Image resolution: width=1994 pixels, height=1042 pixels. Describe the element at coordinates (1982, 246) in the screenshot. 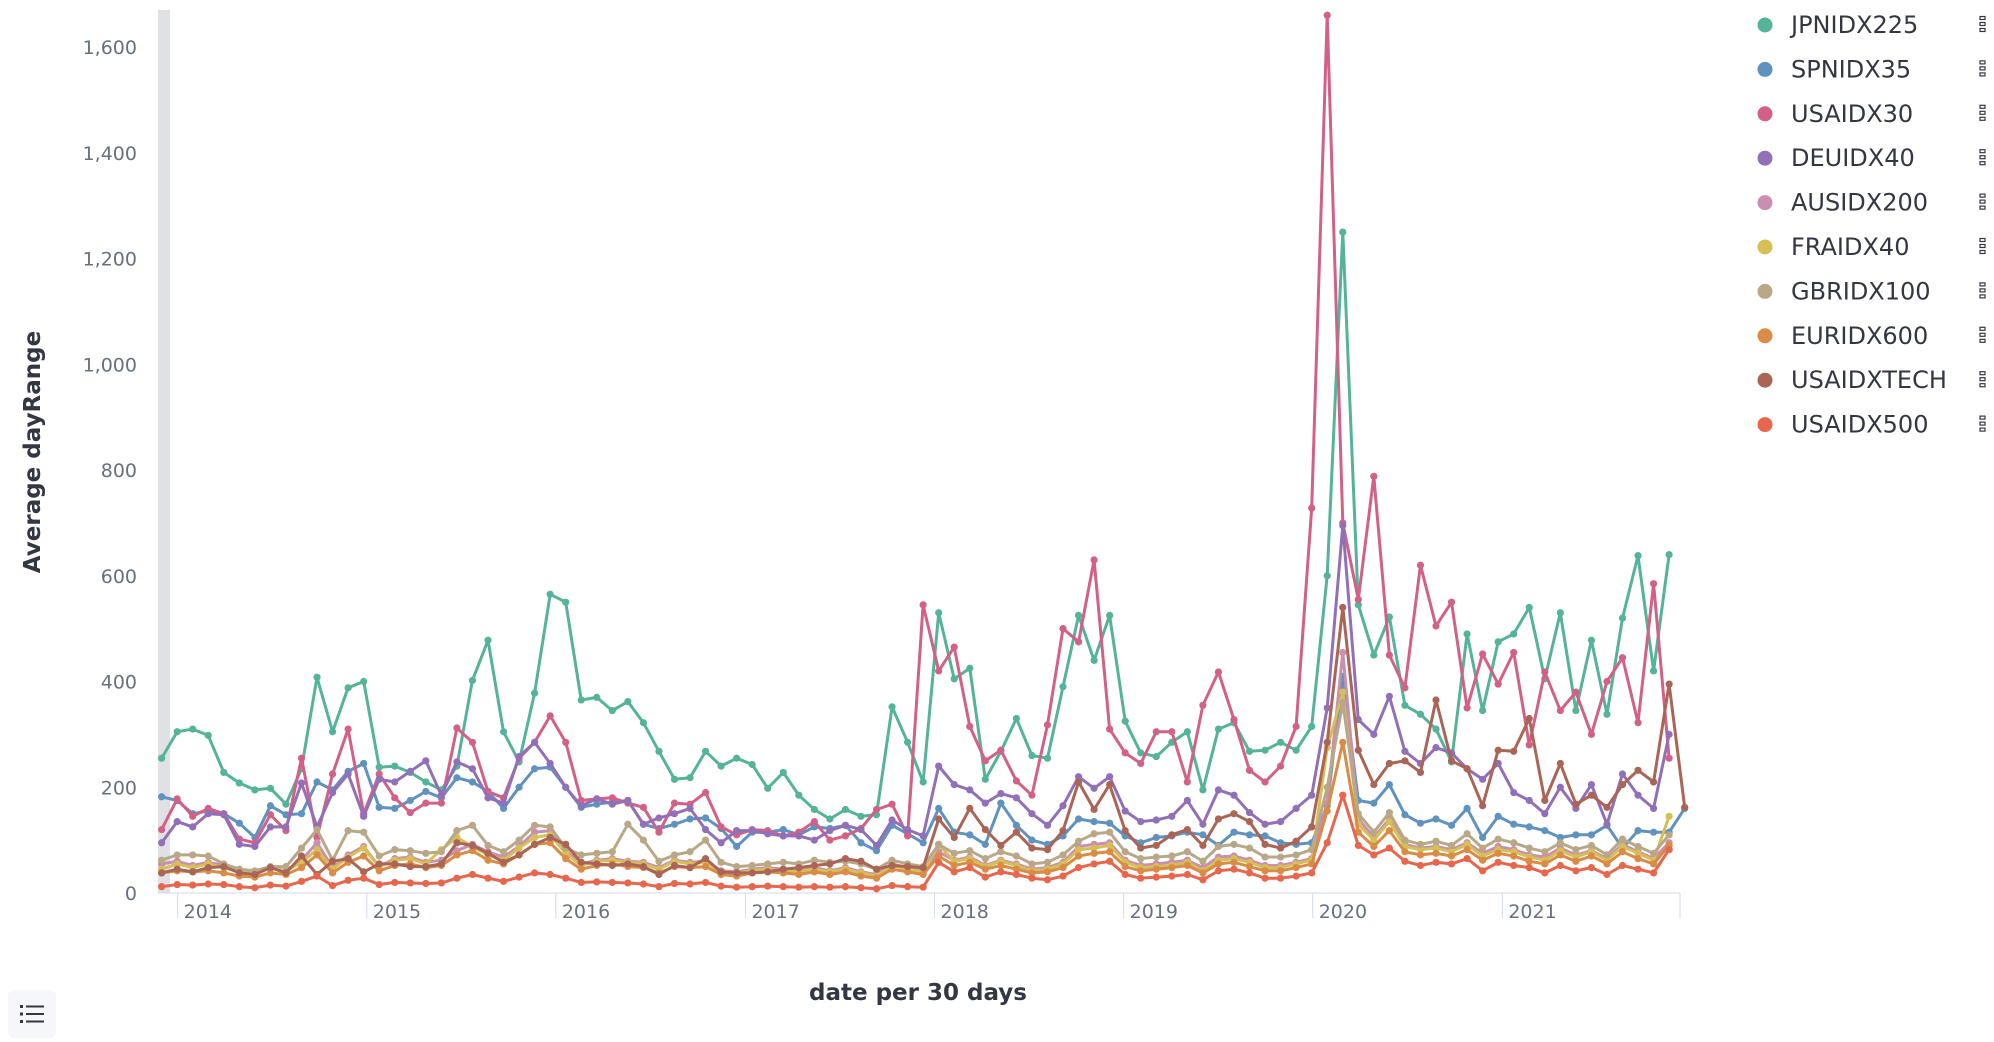

I see `legend-actions-icon-FRAIDX40` at that location.